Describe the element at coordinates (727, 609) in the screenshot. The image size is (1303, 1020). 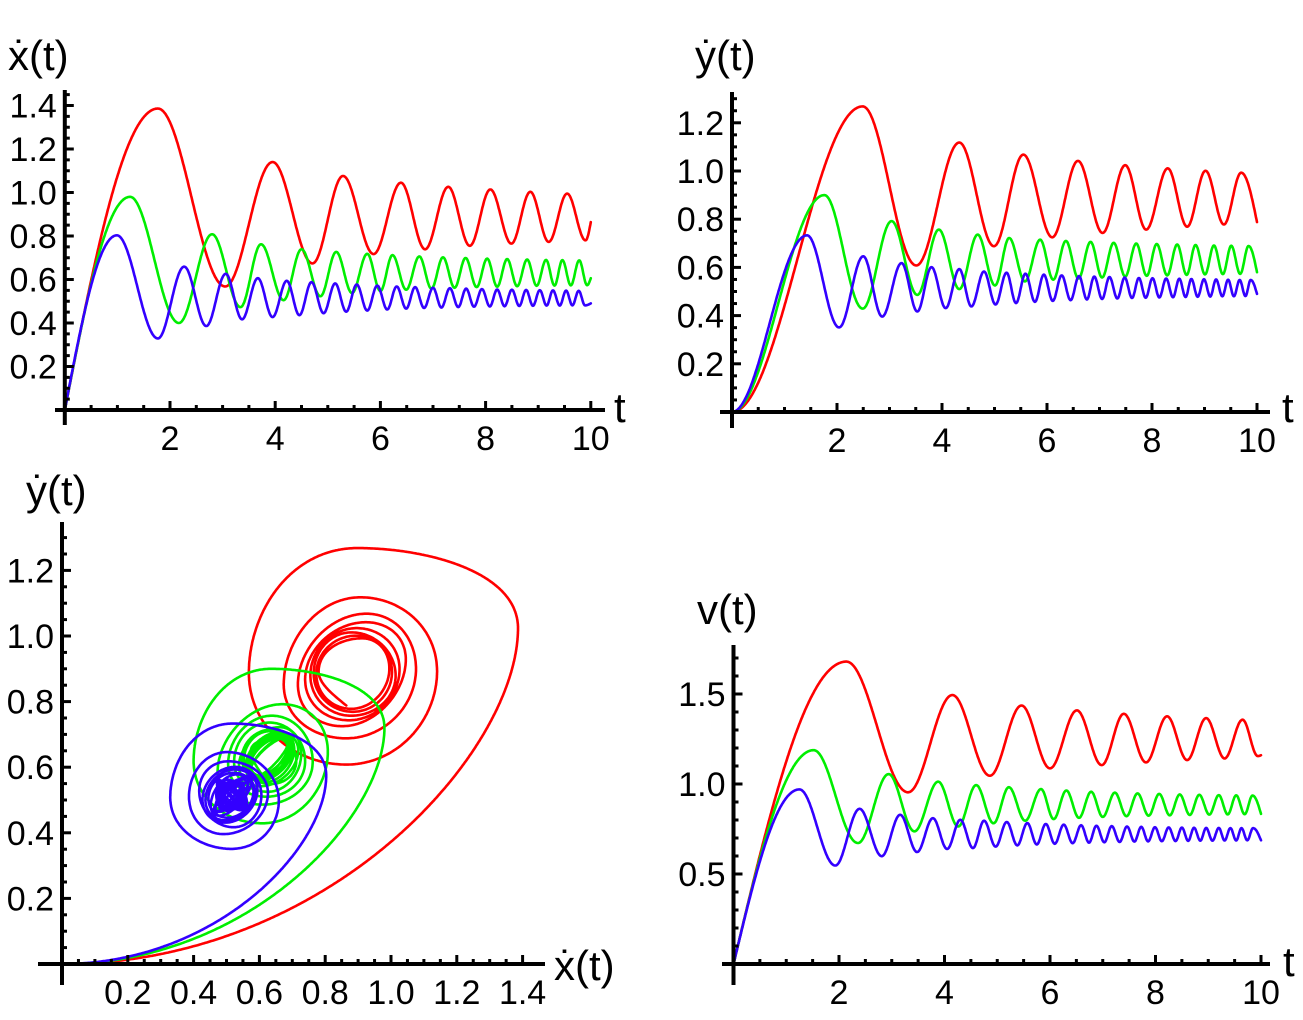
I see `y-axis-title: v(t)` at that location.